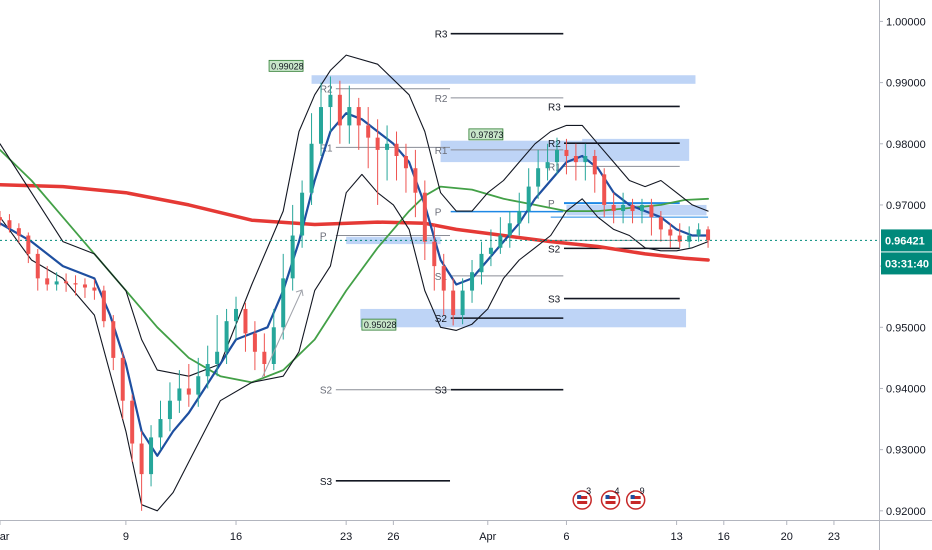 The height and width of the screenshot is (550, 932). Describe the element at coordinates (487, 135) in the screenshot. I see `price-label-text: 0.97873` at that location.